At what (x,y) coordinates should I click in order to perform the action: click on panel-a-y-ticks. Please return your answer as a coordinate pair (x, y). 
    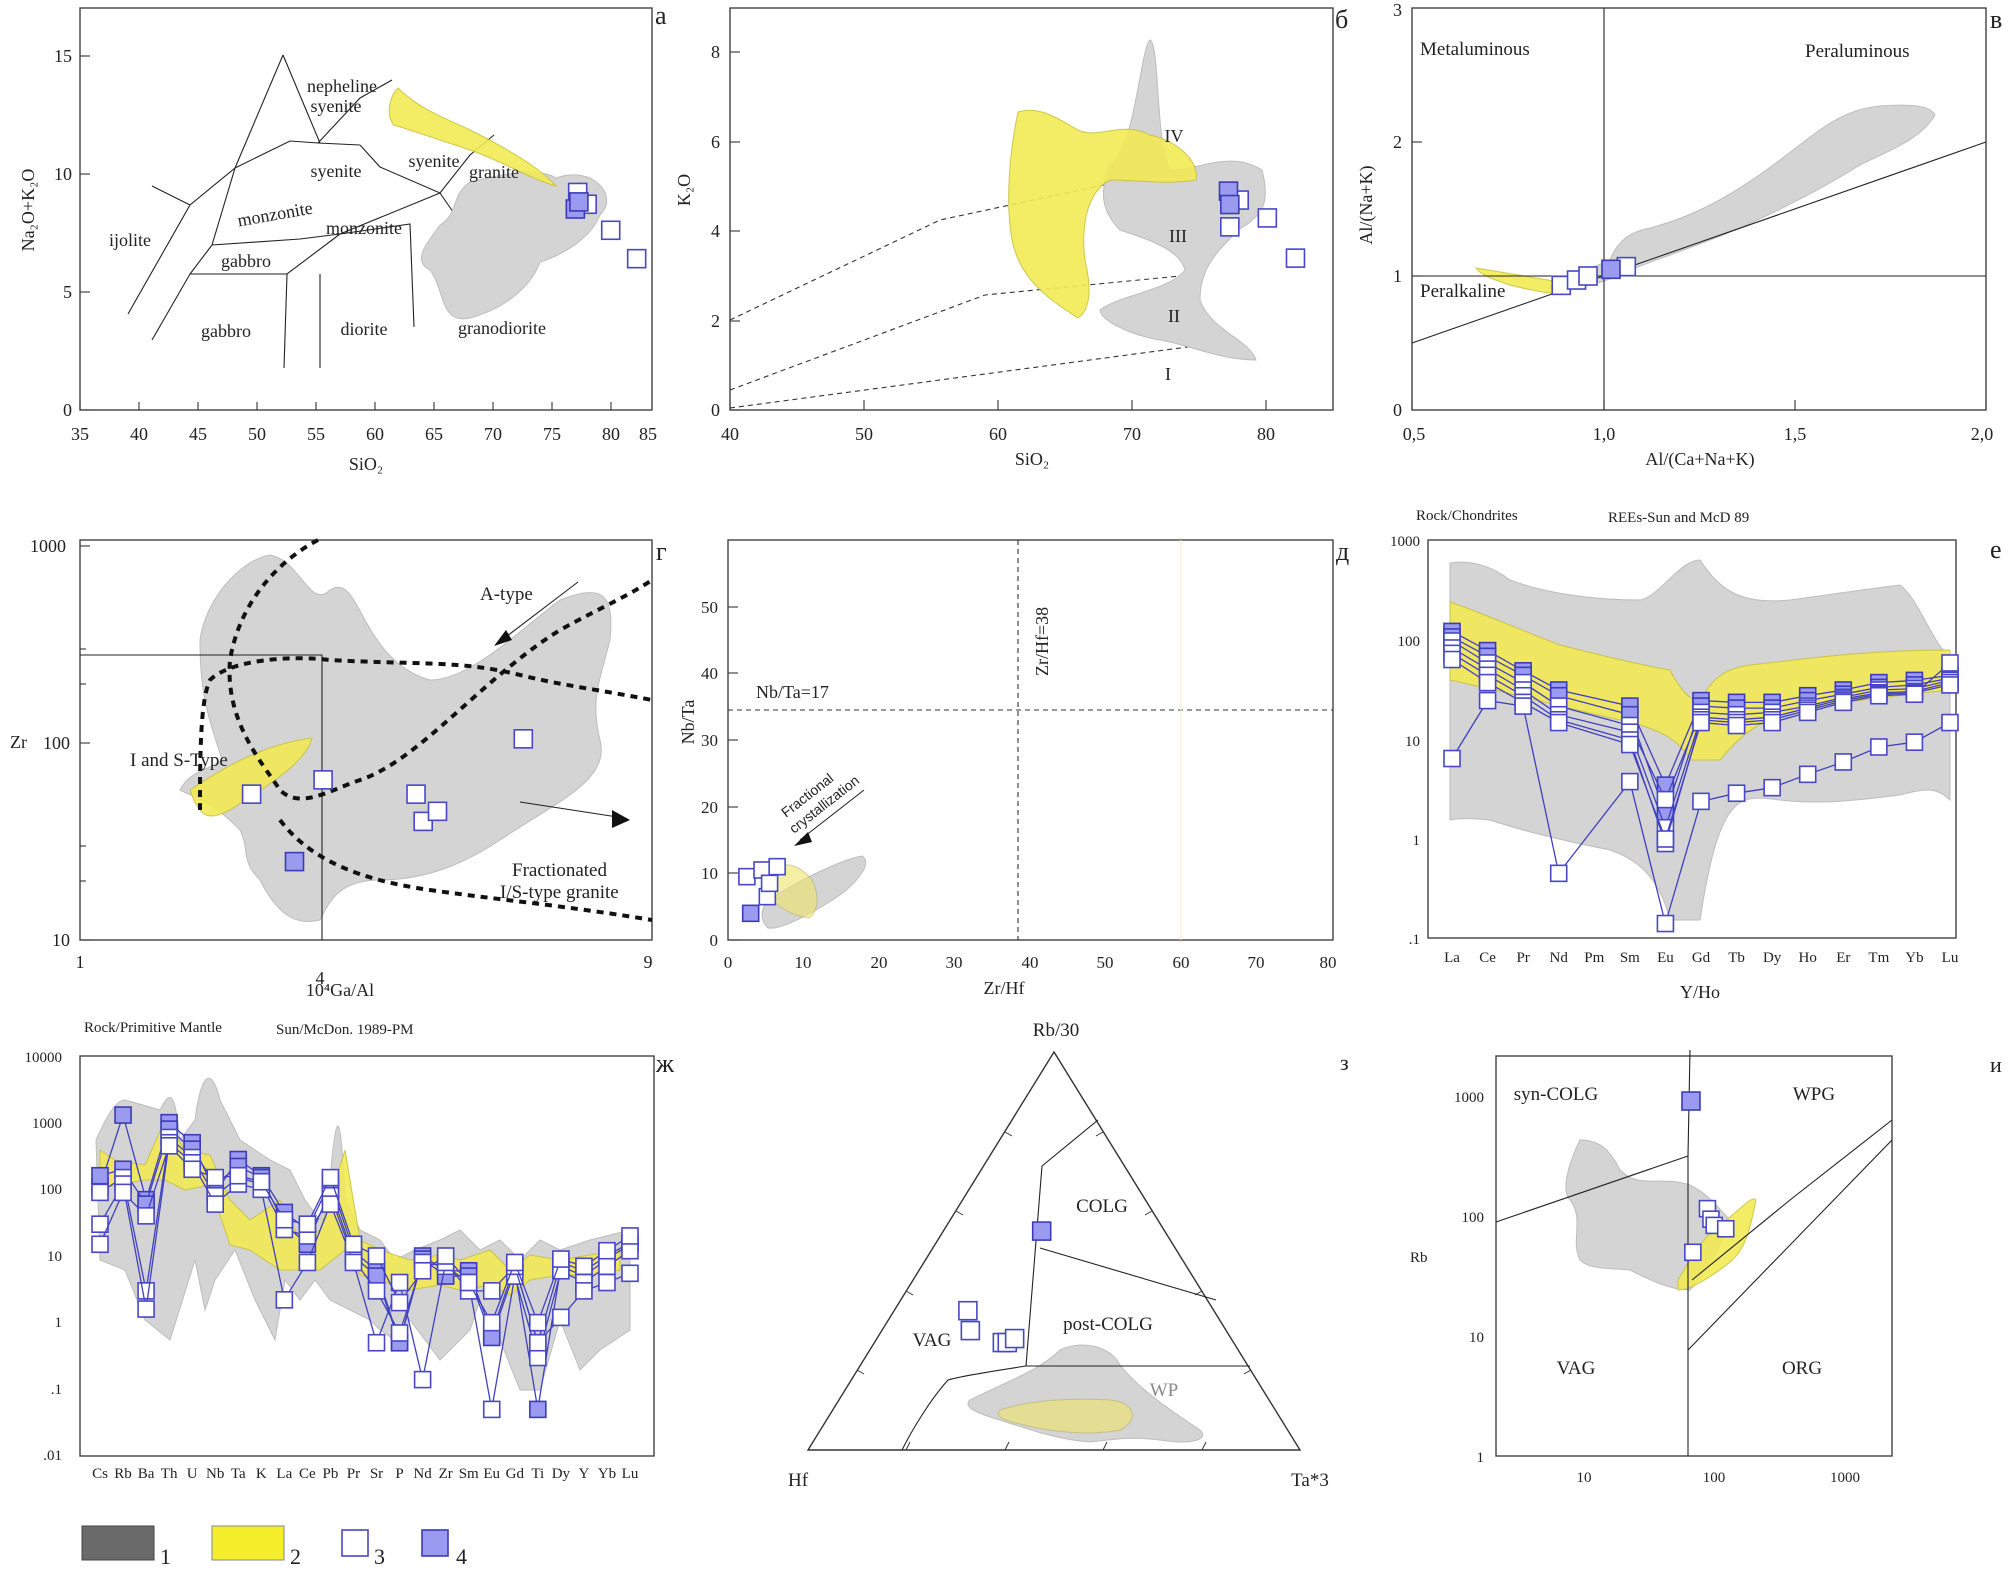
    Looking at the image, I should click on (85, 233).